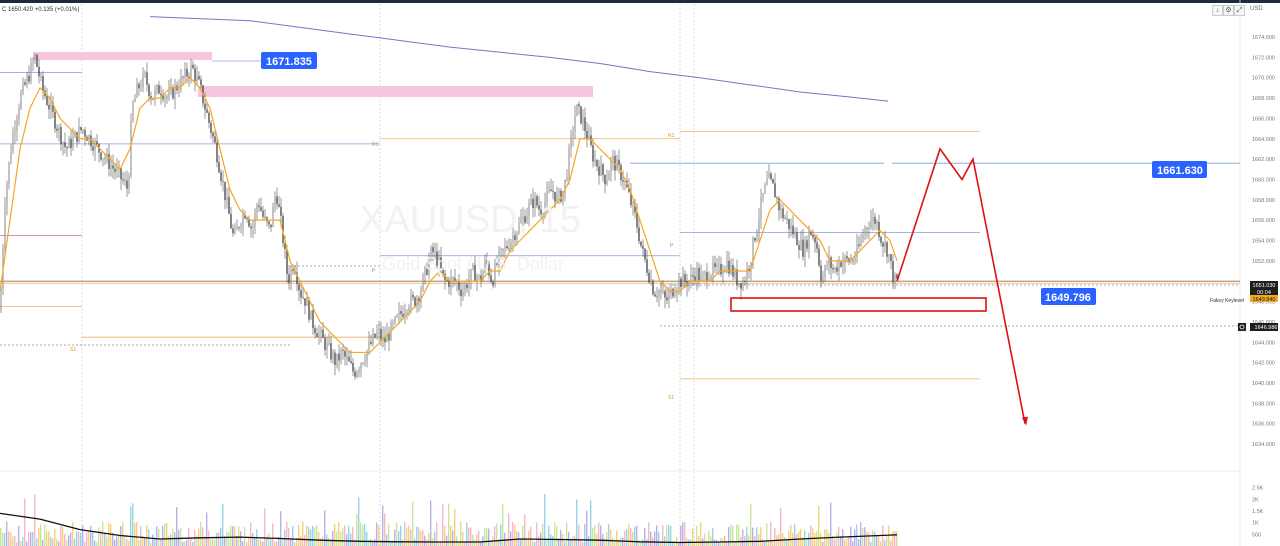 The image size is (1280, 546). I want to click on price-tick: 1664.000, so click(1263, 140).